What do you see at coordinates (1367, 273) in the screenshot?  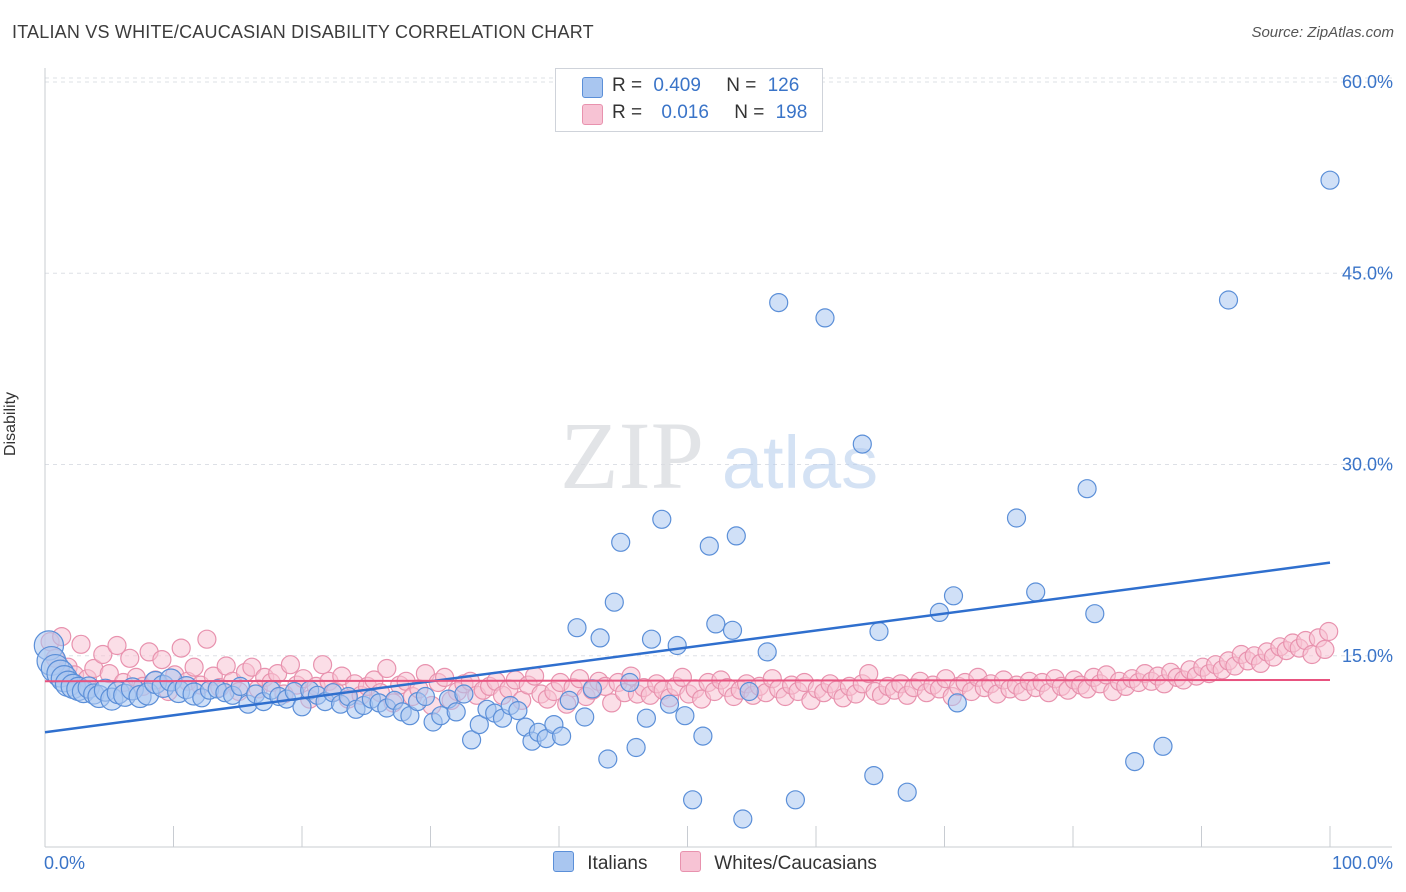 I see `y-tick-label: 45.0%` at bounding box center [1367, 273].